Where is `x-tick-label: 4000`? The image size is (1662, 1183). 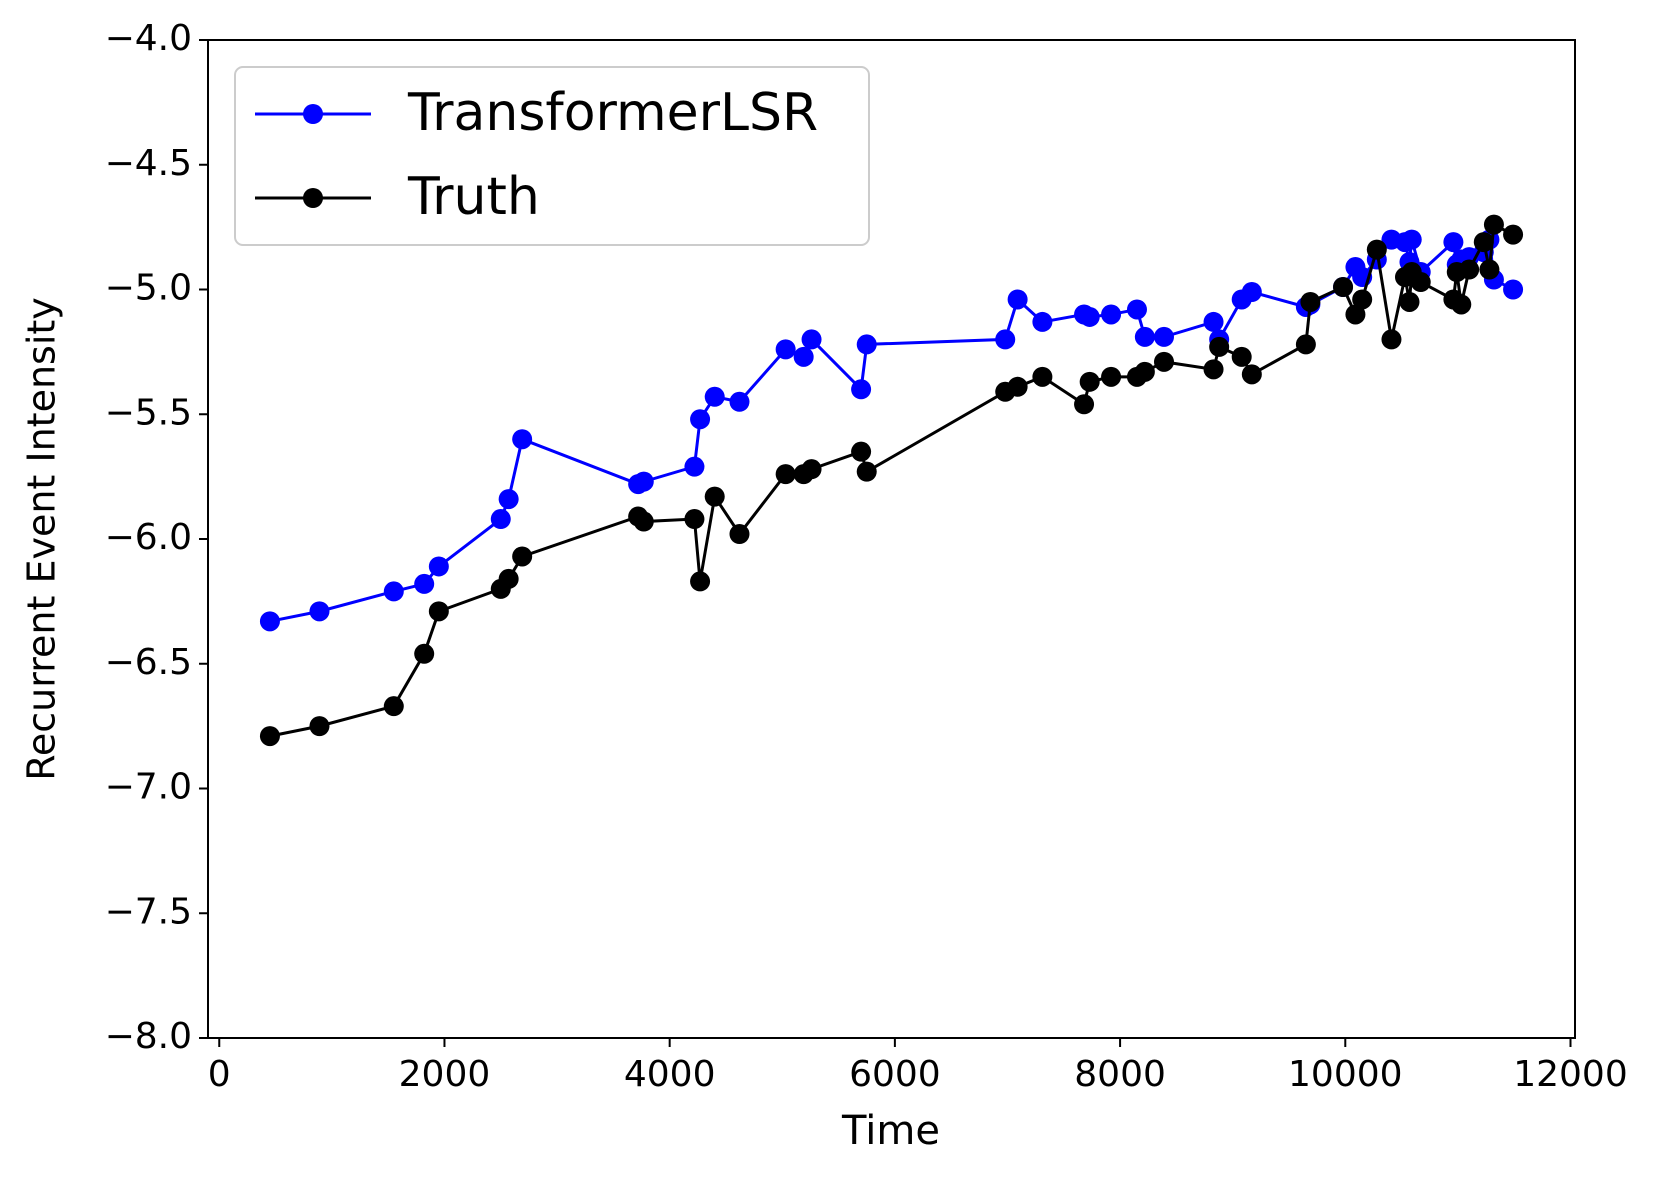 x-tick-label: 4000 is located at coordinates (670, 1074).